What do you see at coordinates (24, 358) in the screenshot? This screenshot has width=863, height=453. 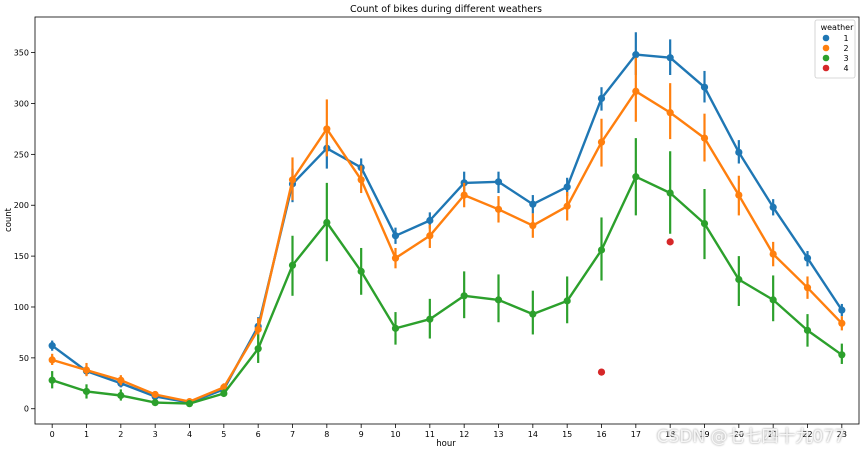 I see `y-tick-label: 50` at bounding box center [24, 358].